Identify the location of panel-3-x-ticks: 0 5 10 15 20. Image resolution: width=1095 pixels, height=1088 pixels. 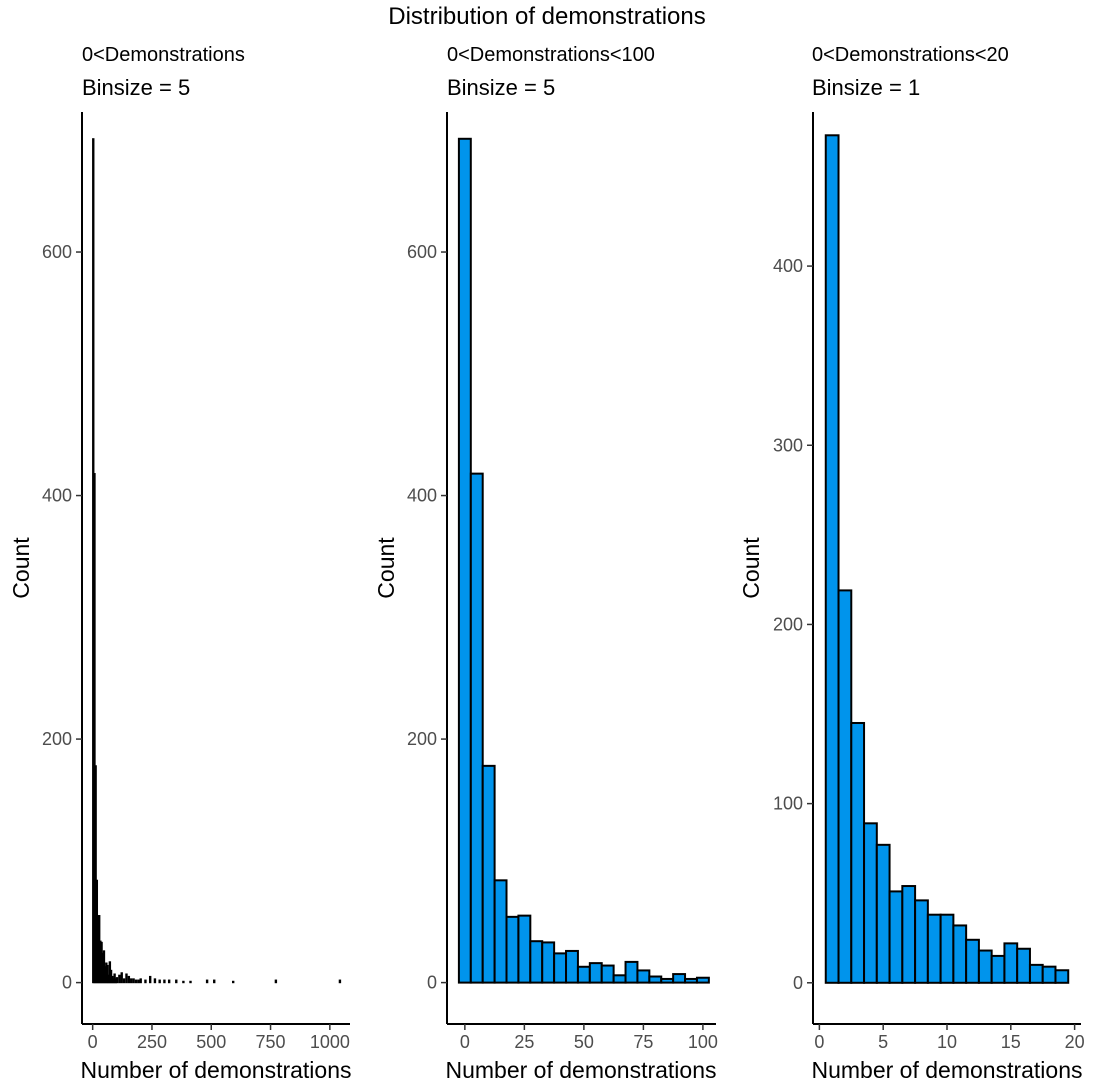
(949, 1038).